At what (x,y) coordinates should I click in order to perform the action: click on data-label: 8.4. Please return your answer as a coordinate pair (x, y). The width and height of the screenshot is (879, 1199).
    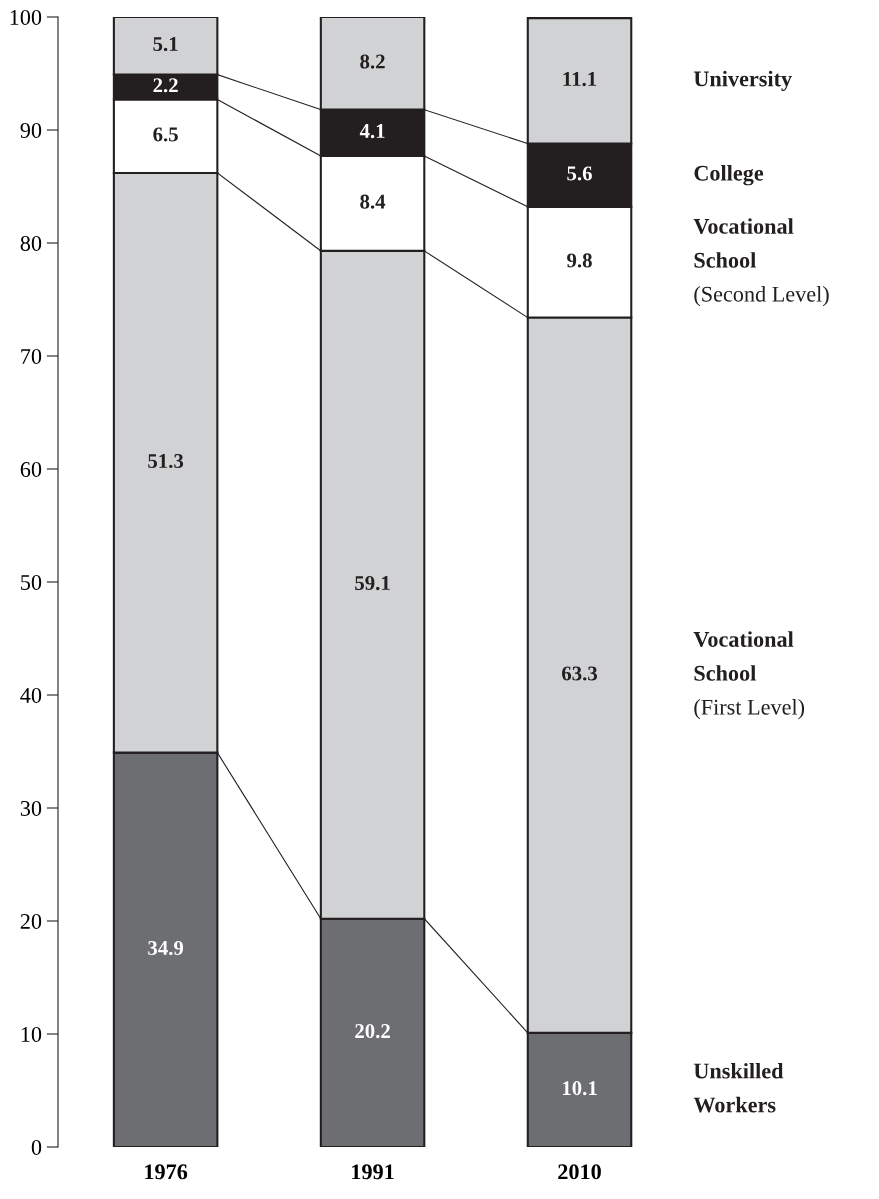
    Looking at the image, I should click on (373, 201).